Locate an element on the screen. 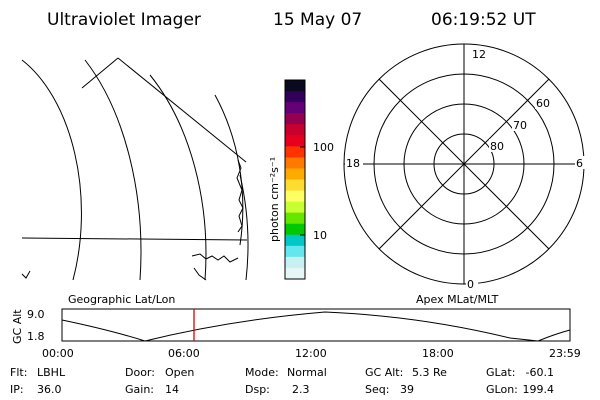 This screenshot has height=400, width=600. mlt-label-12: 12 is located at coordinates (479, 54).